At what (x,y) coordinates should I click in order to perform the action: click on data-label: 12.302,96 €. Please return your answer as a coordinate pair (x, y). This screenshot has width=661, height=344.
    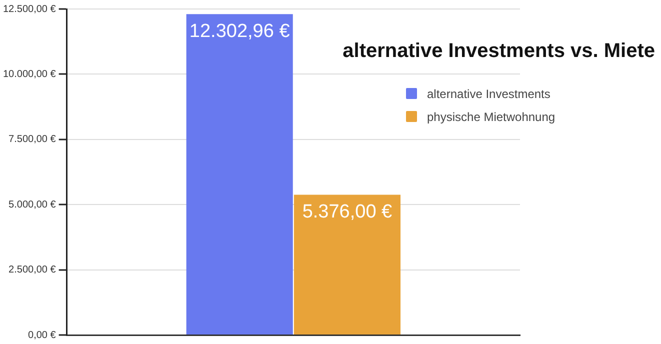
    Looking at the image, I should click on (239, 31).